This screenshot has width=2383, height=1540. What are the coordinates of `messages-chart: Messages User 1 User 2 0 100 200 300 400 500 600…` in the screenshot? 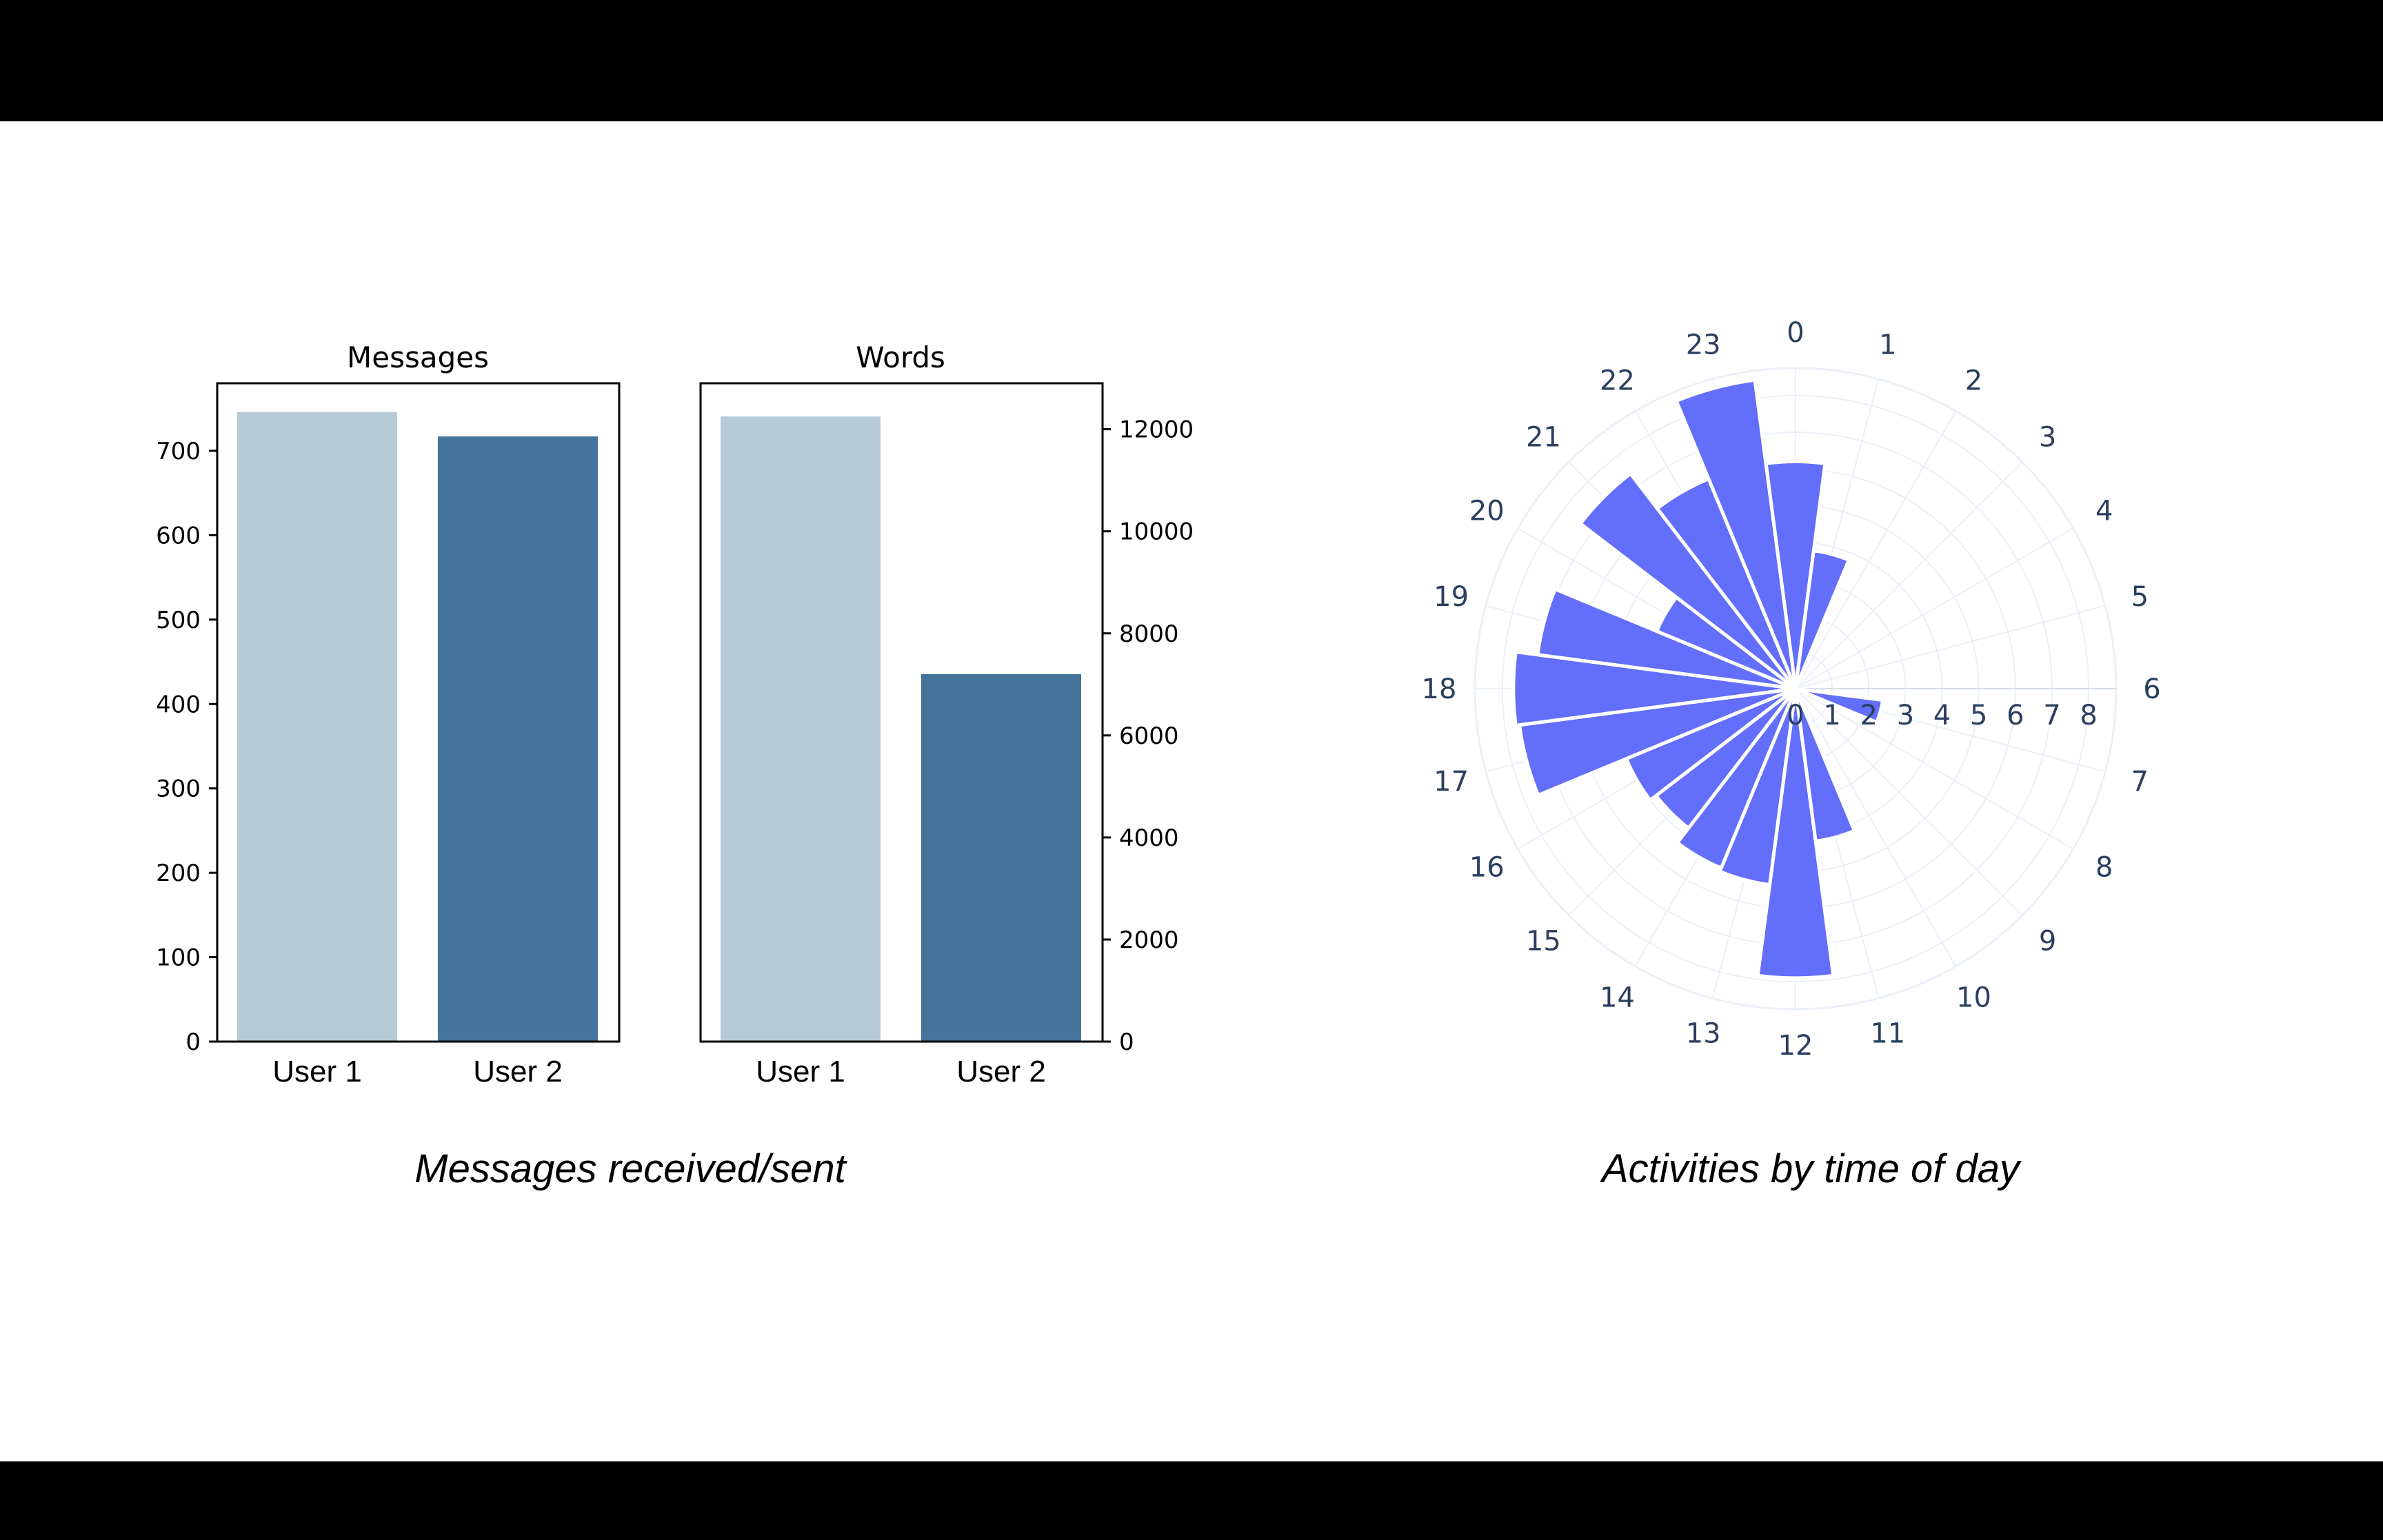 It's located at (388, 715).